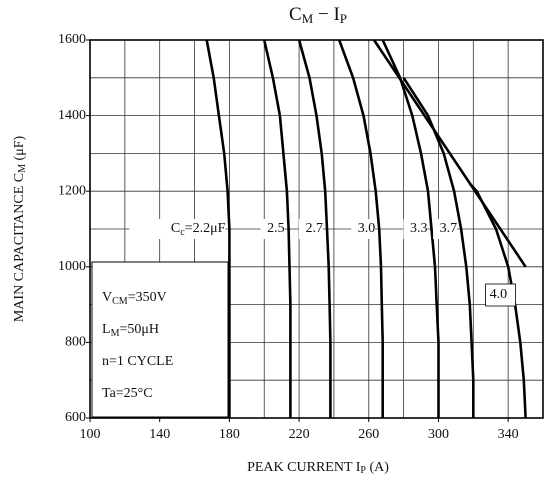 The height and width of the screenshot is (486, 546). Describe the element at coordinates (299, 434) in the screenshot. I see `x-tick-label: 220` at that location.